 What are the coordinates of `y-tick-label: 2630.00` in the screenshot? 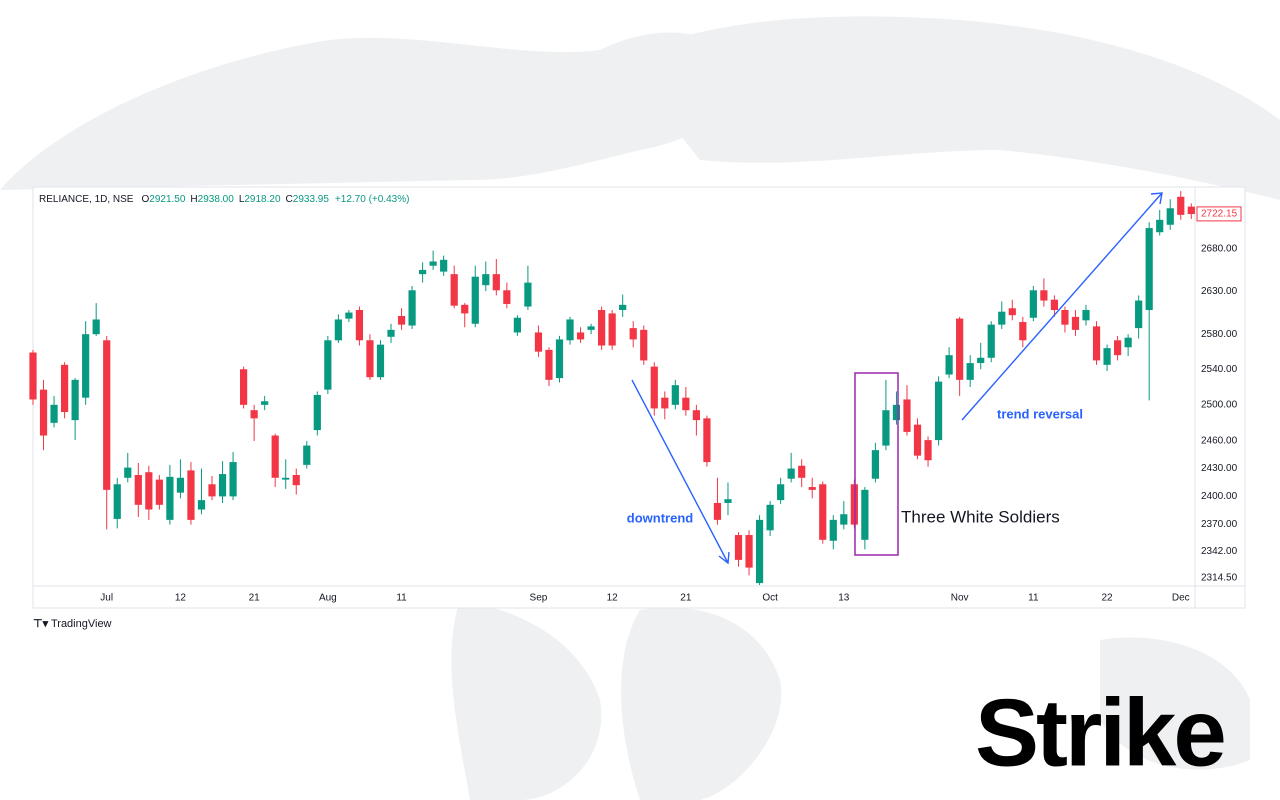 It's located at (1219, 291).